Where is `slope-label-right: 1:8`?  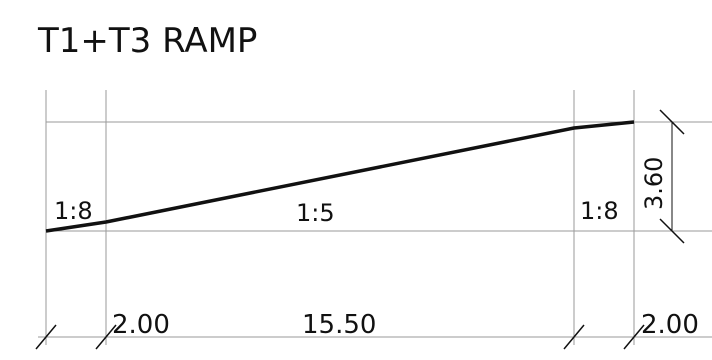 slope-label-right: 1:8 is located at coordinates (599, 211).